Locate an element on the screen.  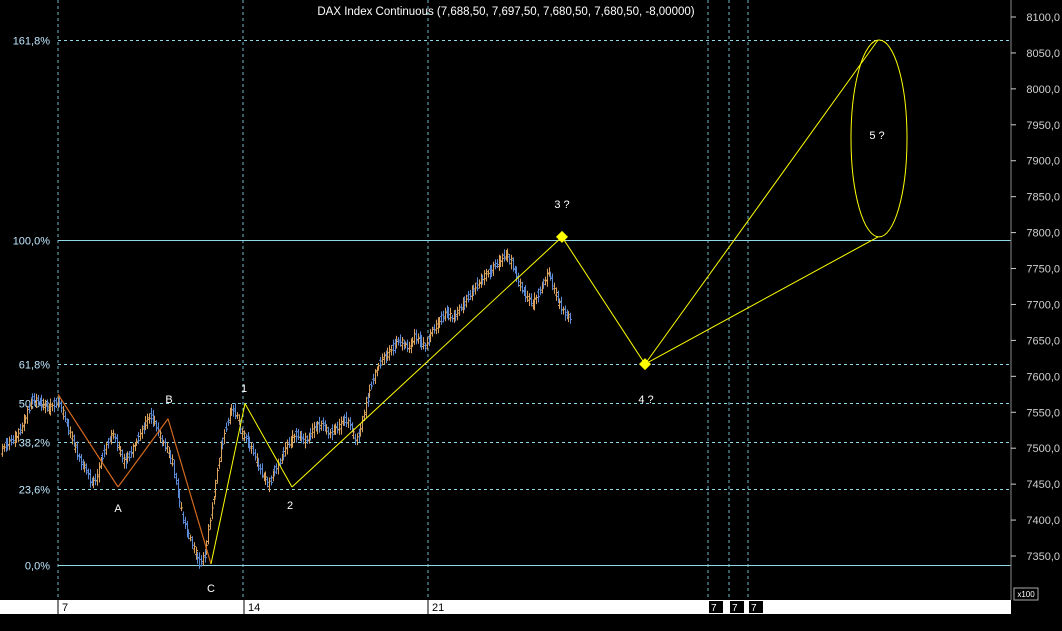
x-axis: 7 14 21 7 7 7 is located at coordinates (410, 607).